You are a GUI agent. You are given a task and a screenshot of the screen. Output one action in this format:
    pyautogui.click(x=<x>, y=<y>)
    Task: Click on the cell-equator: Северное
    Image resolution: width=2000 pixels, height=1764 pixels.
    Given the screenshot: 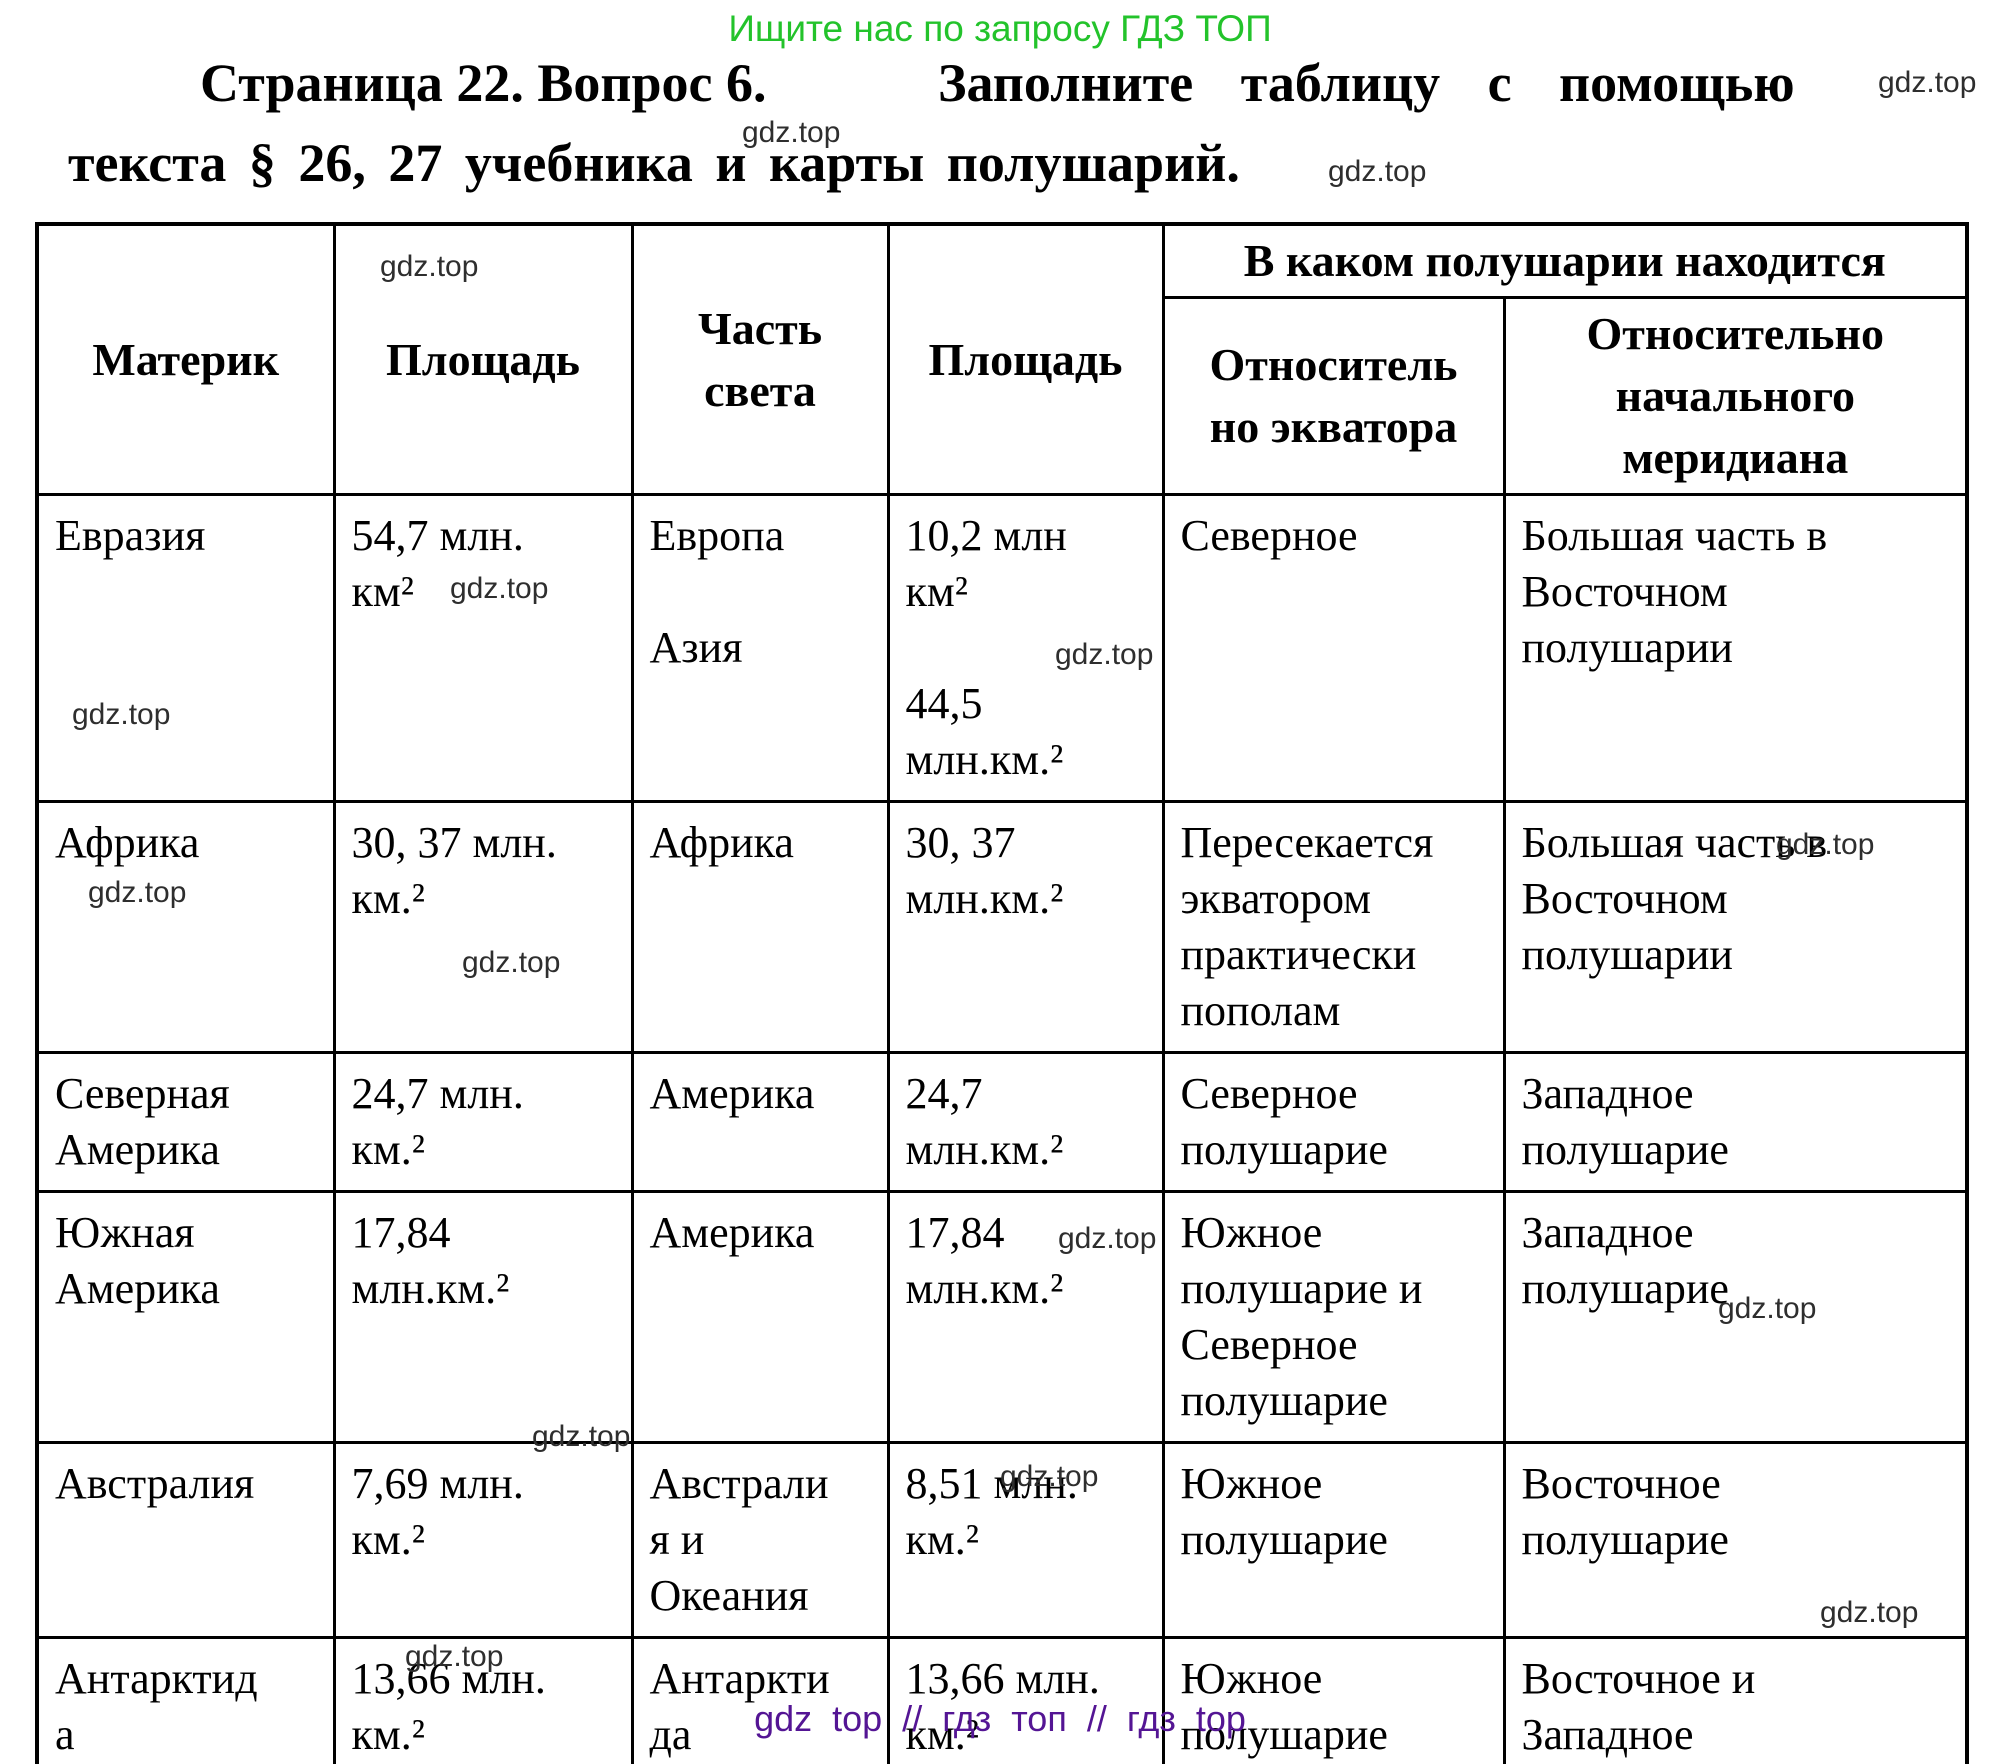 What is the action you would take?
    pyautogui.click(x=1333, y=648)
    